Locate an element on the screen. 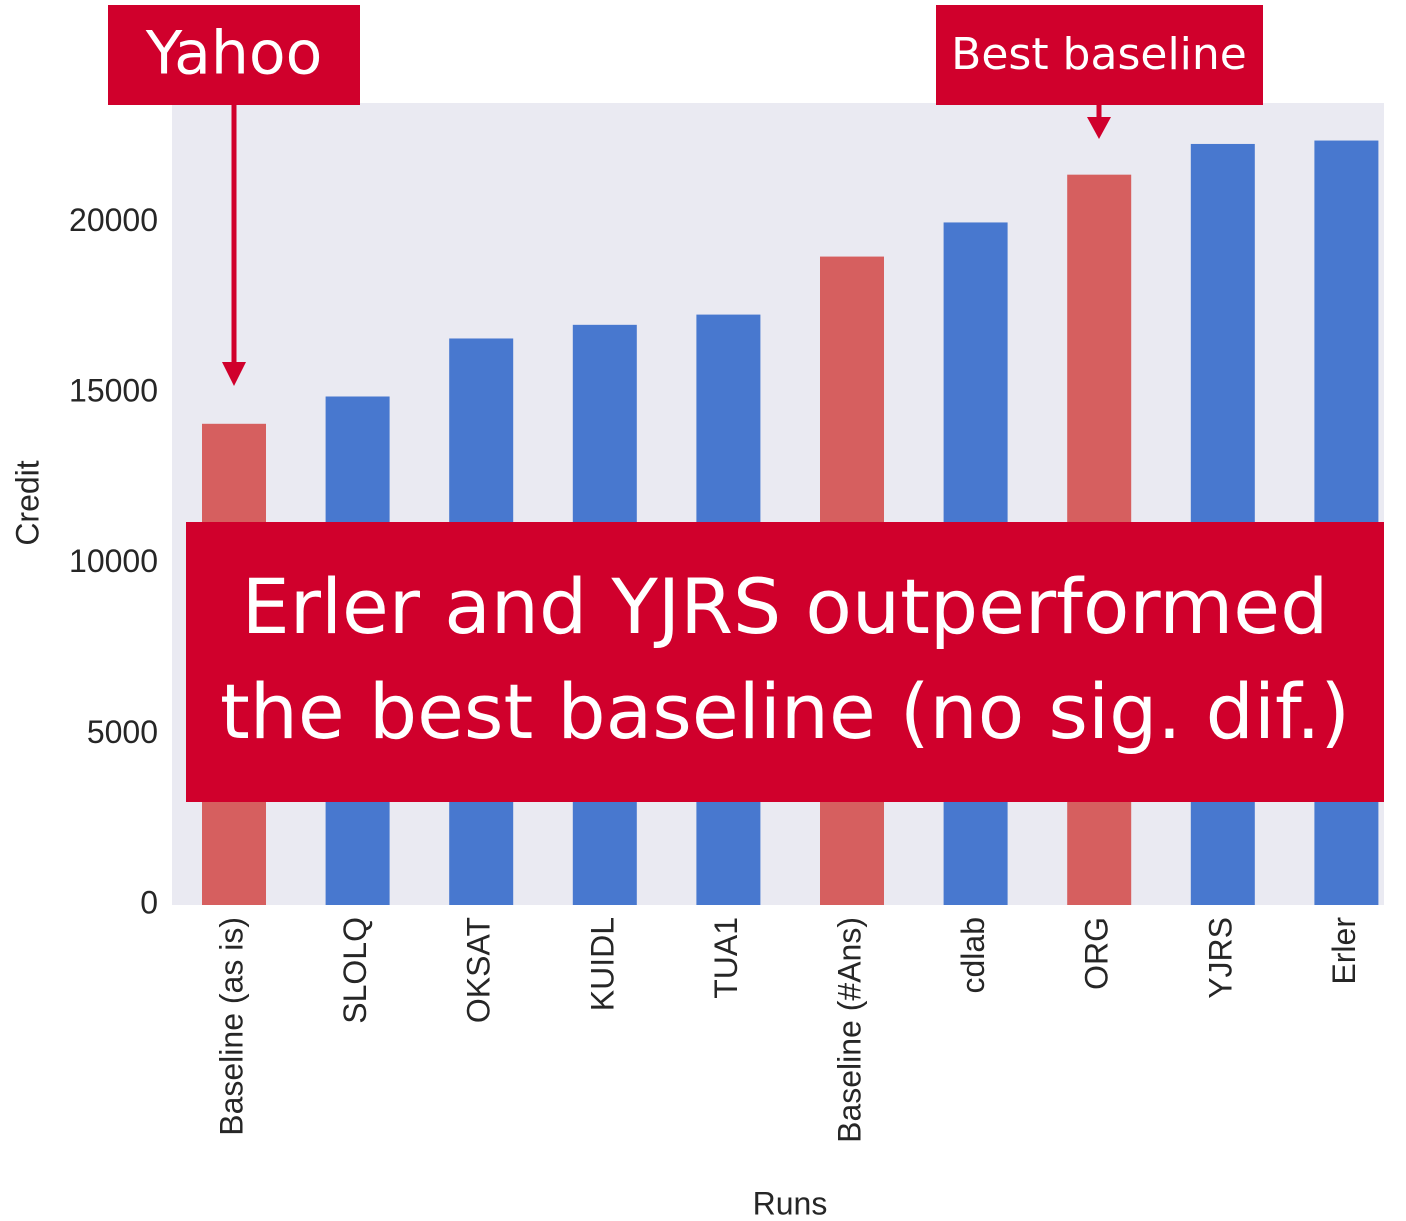 Image resolution: width=1406 pixels, height=1221 pixels. x-tick-label: YJRS is located at coordinates (1220, 958).